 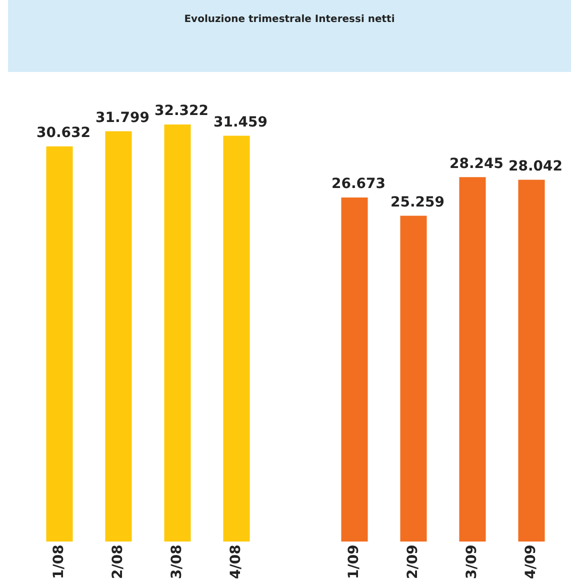 I want to click on data-label: 28.042, so click(x=535, y=166).